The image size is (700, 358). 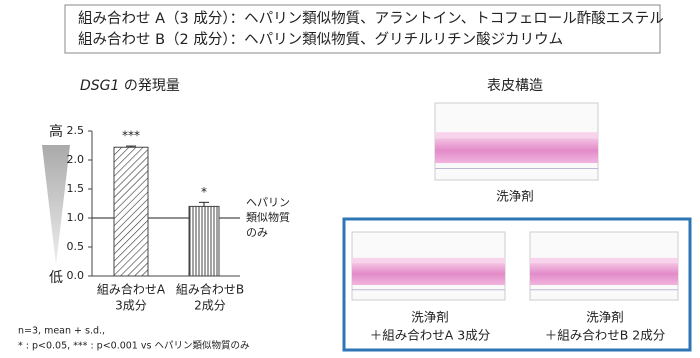 I want to click on structure-title: 表皮構造, so click(x=515, y=86).